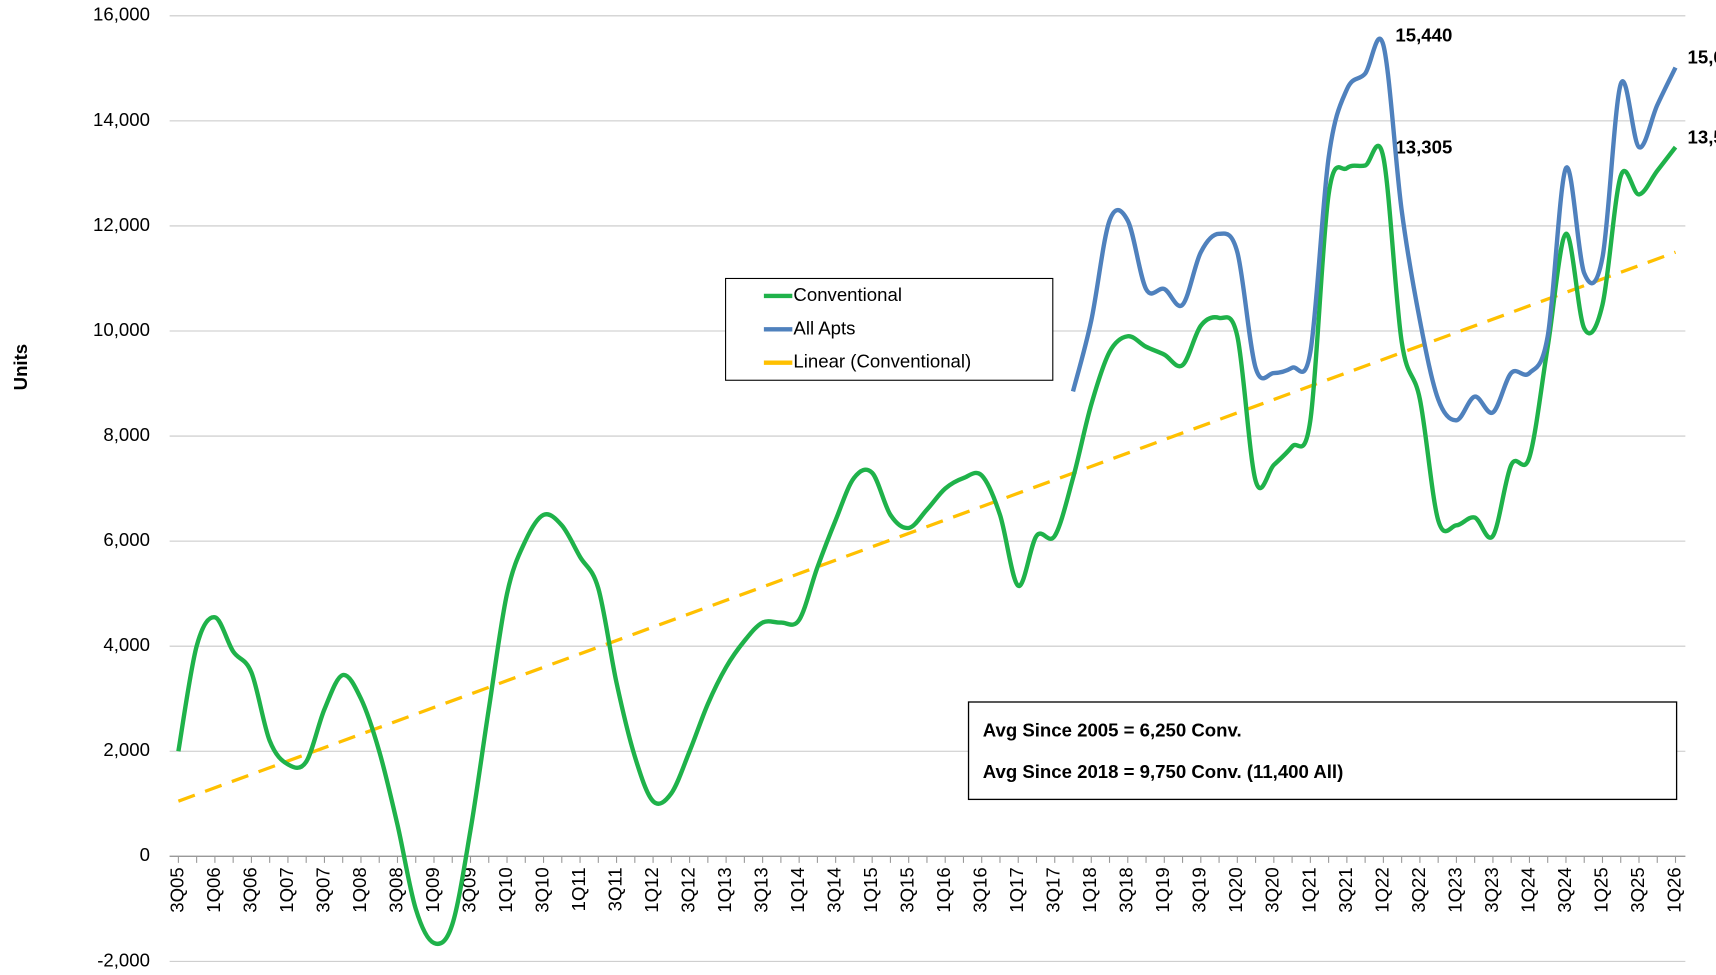 The image size is (1716, 975). Describe the element at coordinates (1423, 147) in the screenshot. I see `data-label: 13,305` at that location.